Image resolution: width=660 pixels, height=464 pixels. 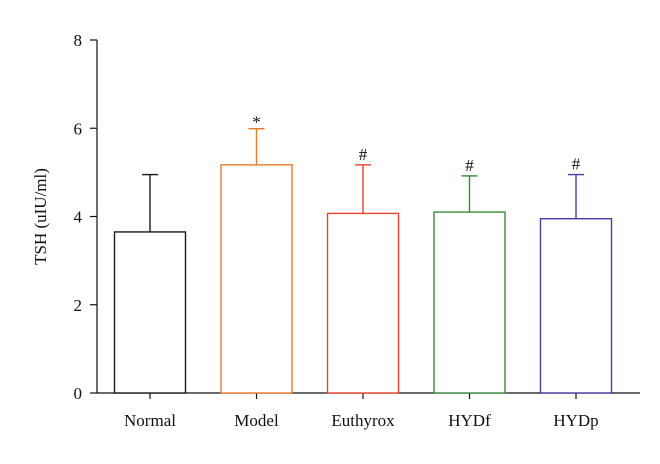 I want to click on significance-marker: *, so click(x=256, y=122).